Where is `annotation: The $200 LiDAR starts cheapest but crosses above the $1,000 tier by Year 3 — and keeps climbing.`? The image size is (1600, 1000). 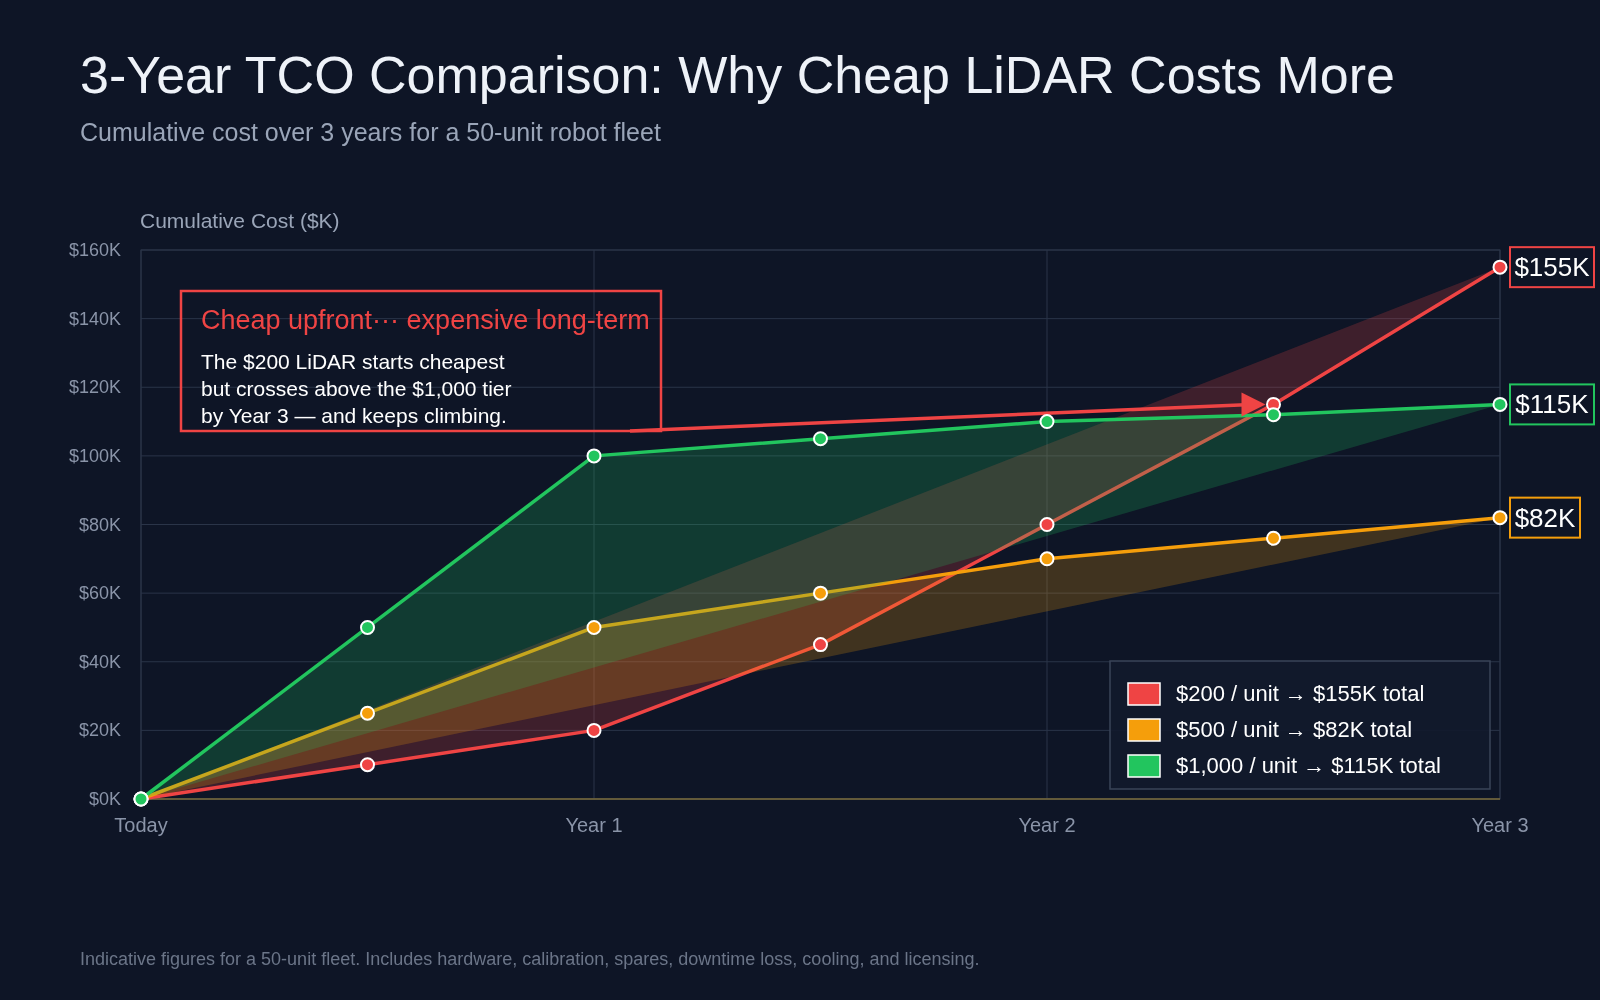
annotation: The $200 LiDAR starts cheapest but crosses above the $1,000 tier by Year 3 — and keeps climbing. is located at coordinates (356, 388).